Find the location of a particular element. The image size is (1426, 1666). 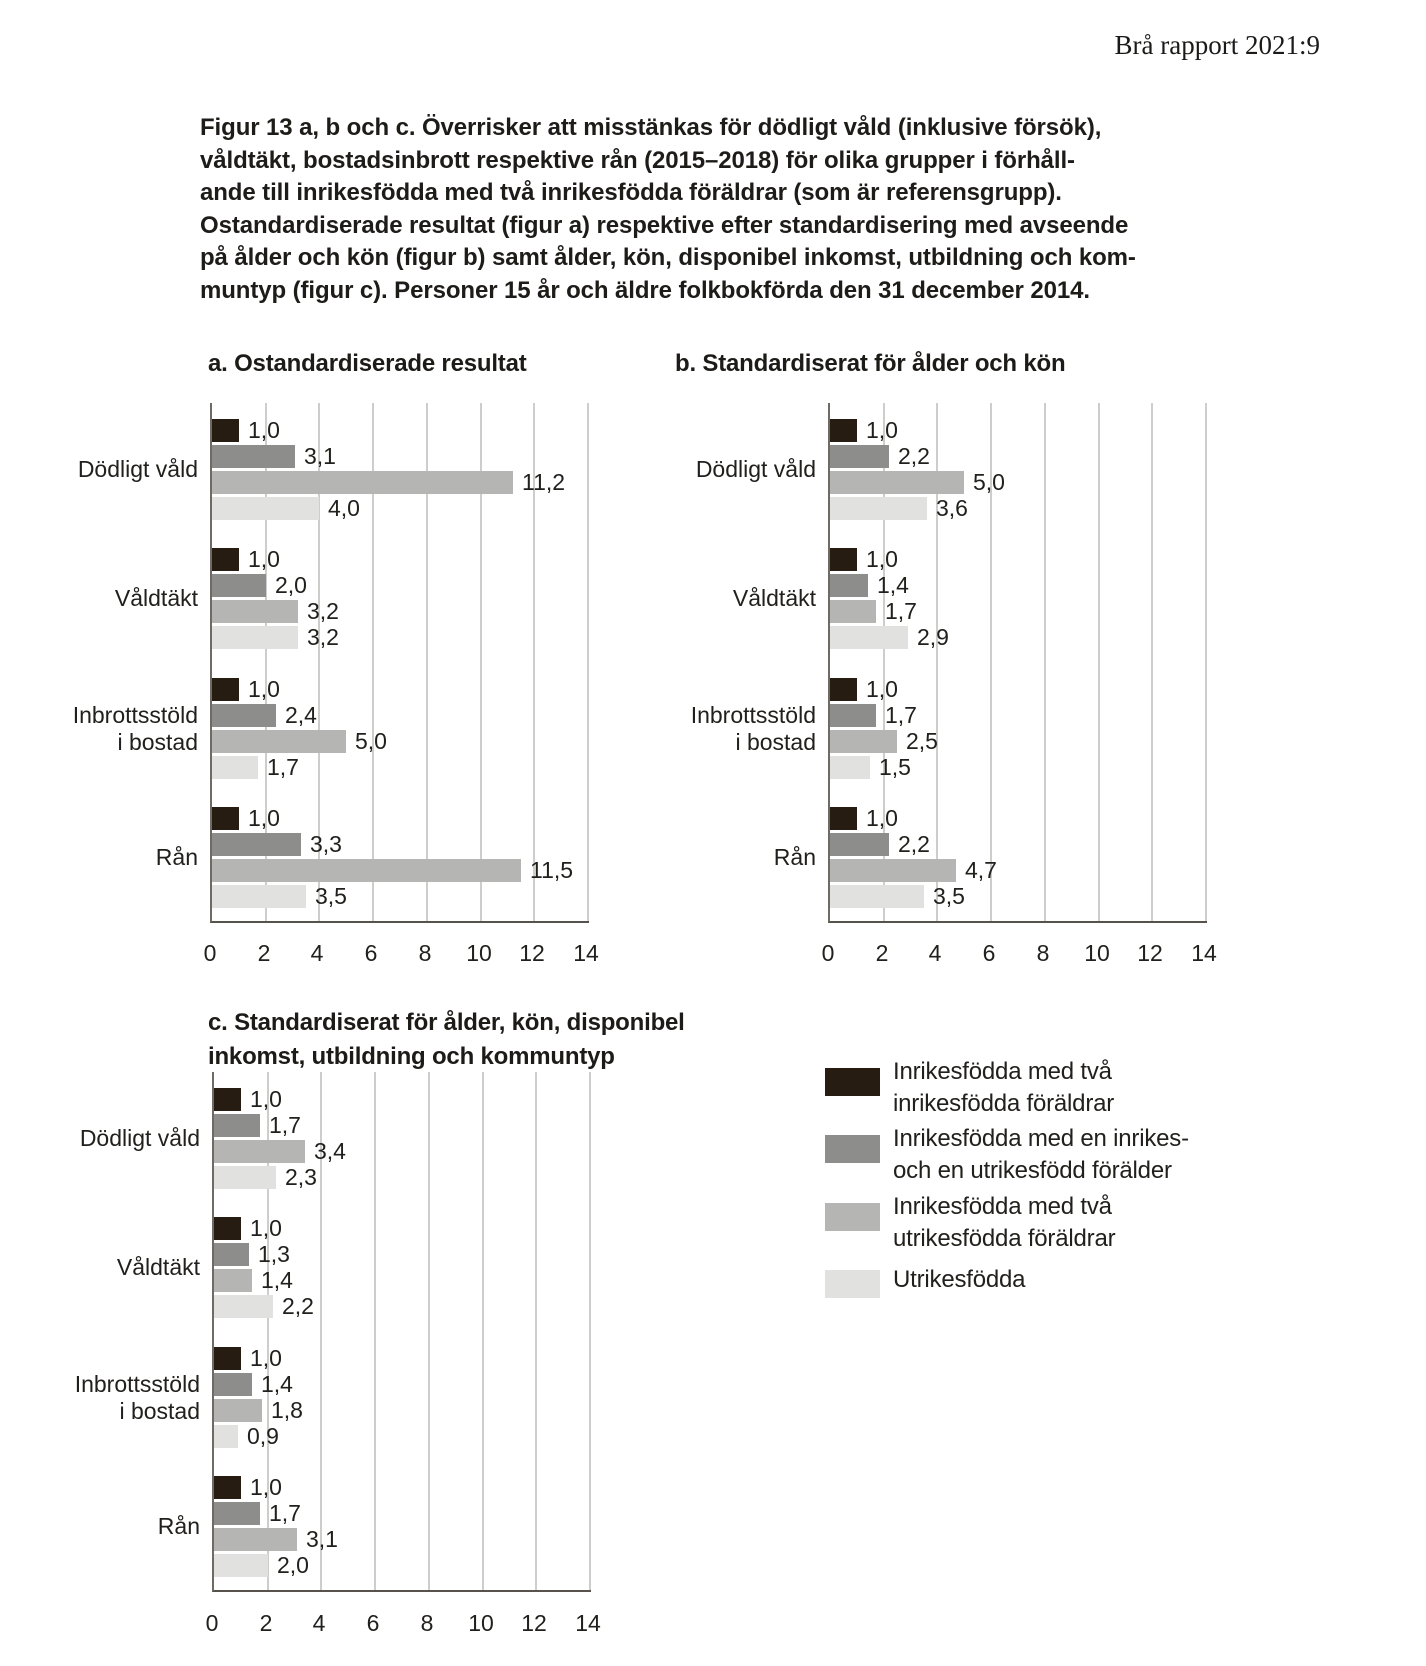

chart-b-title: b. Standardiserat för ålder och kön is located at coordinates (870, 363).